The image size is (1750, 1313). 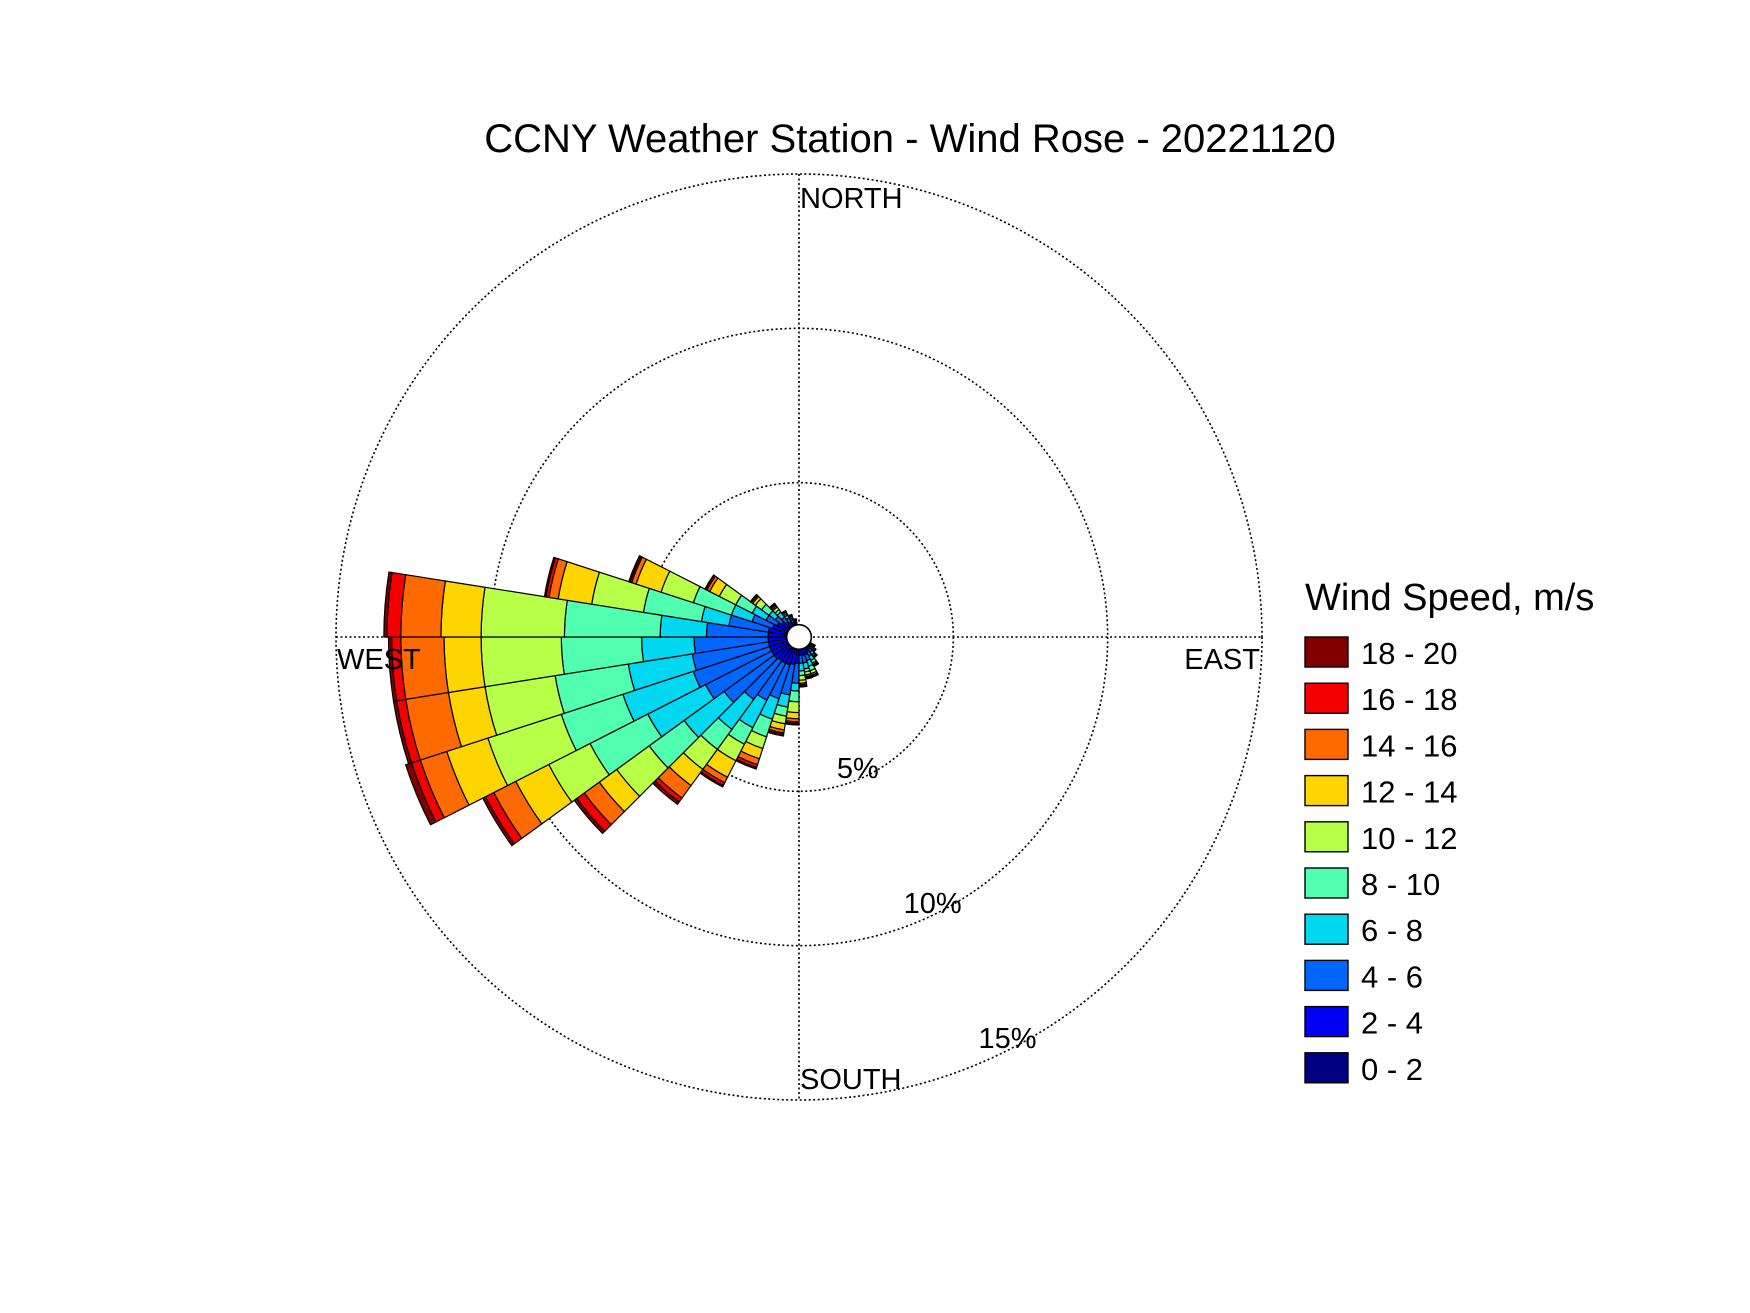 What do you see at coordinates (851, 1080) in the screenshot?
I see `compass-south-label: SOUTH` at bounding box center [851, 1080].